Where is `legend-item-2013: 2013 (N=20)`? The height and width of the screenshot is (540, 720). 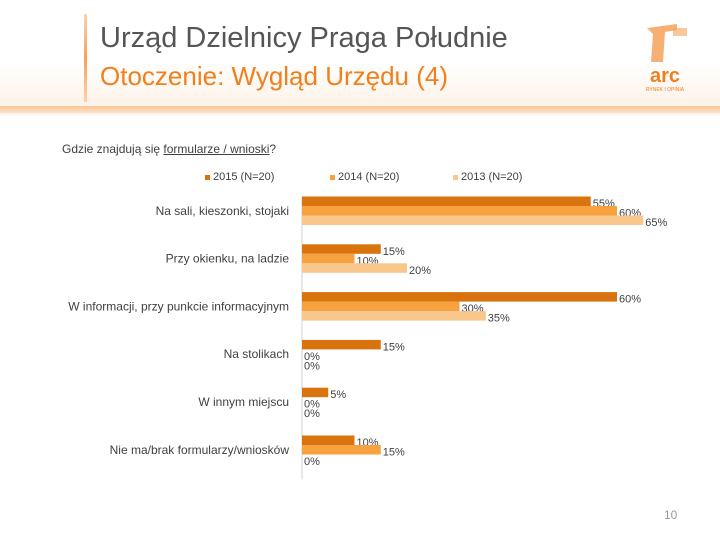 legend-item-2013: 2013 (N=20) is located at coordinates (487, 177).